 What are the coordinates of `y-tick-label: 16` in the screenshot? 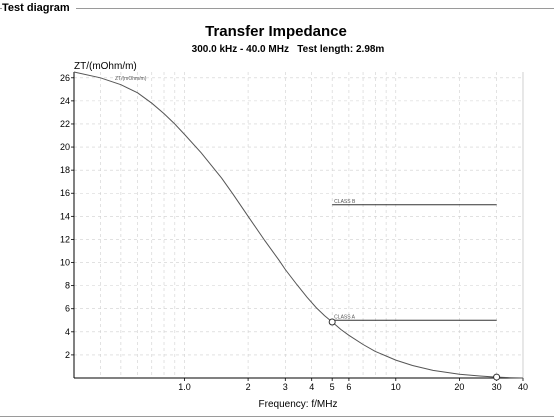 It's located at (65, 193).